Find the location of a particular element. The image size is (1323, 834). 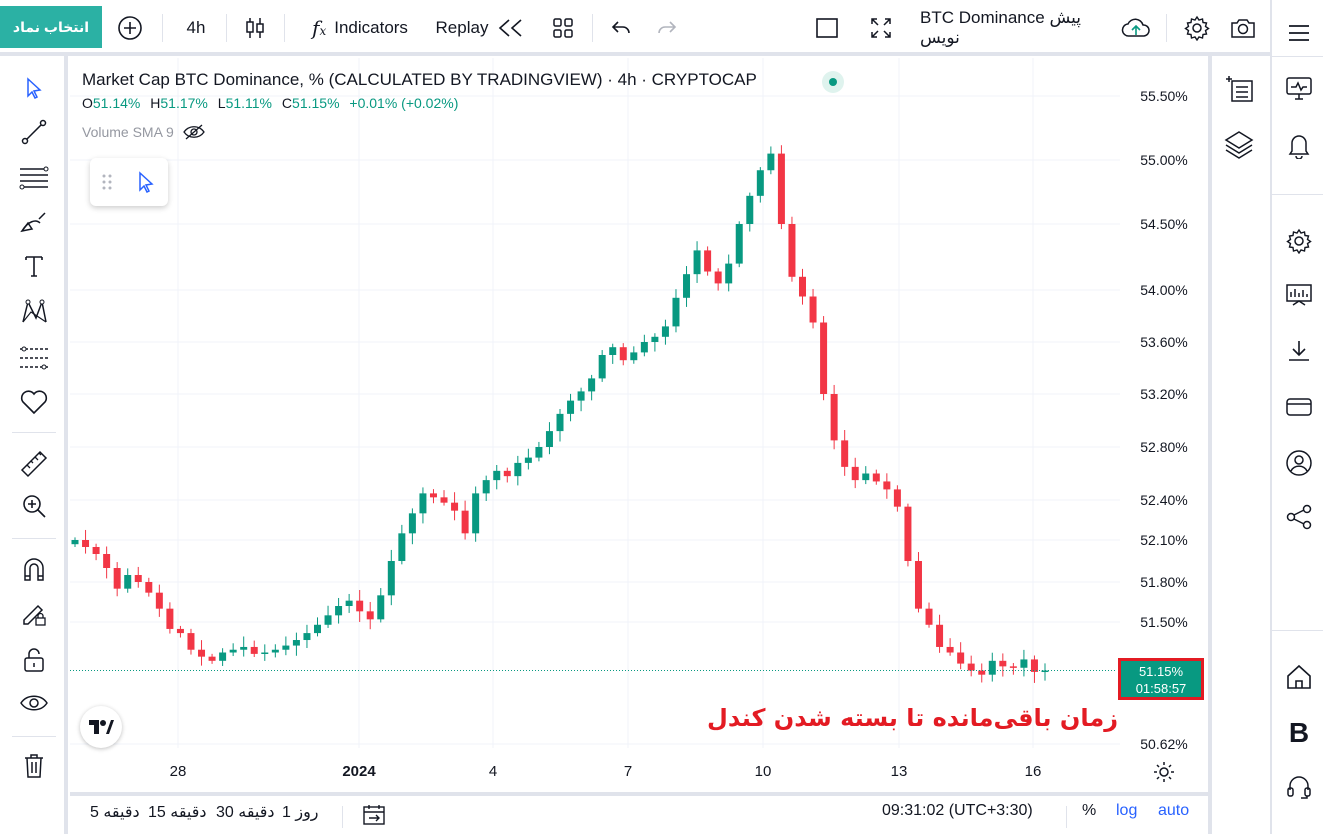

cursor-arrow-icon is located at coordinates (146, 182).